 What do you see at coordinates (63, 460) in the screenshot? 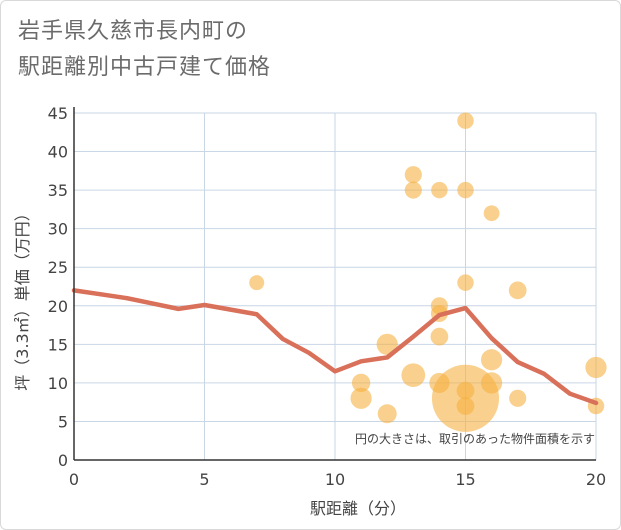
I see `y-tick-label: 0` at bounding box center [63, 460].